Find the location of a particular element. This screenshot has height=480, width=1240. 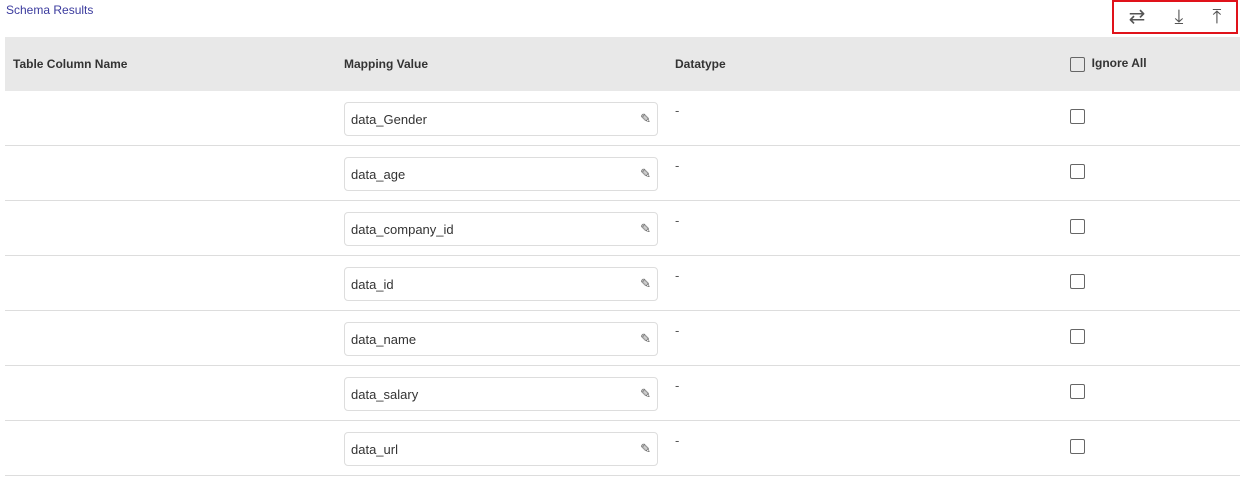

header-ignore-all: Ignore All is located at coordinates (1151, 64).